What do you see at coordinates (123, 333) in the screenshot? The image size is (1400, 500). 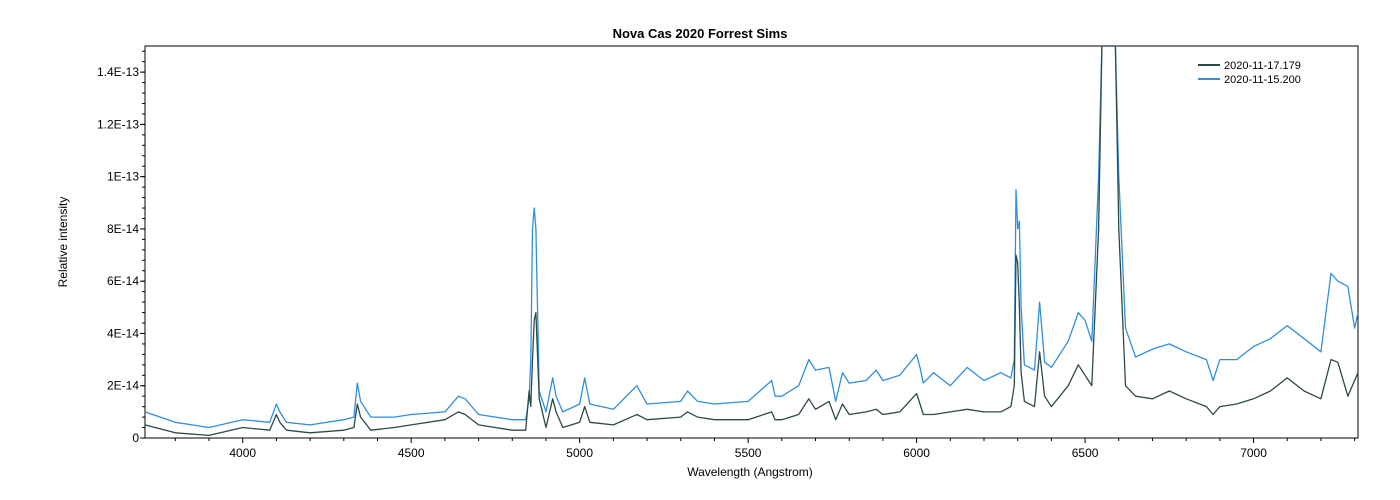 I see `y-tick-label: 4E-14` at bounding box center [123, 333].